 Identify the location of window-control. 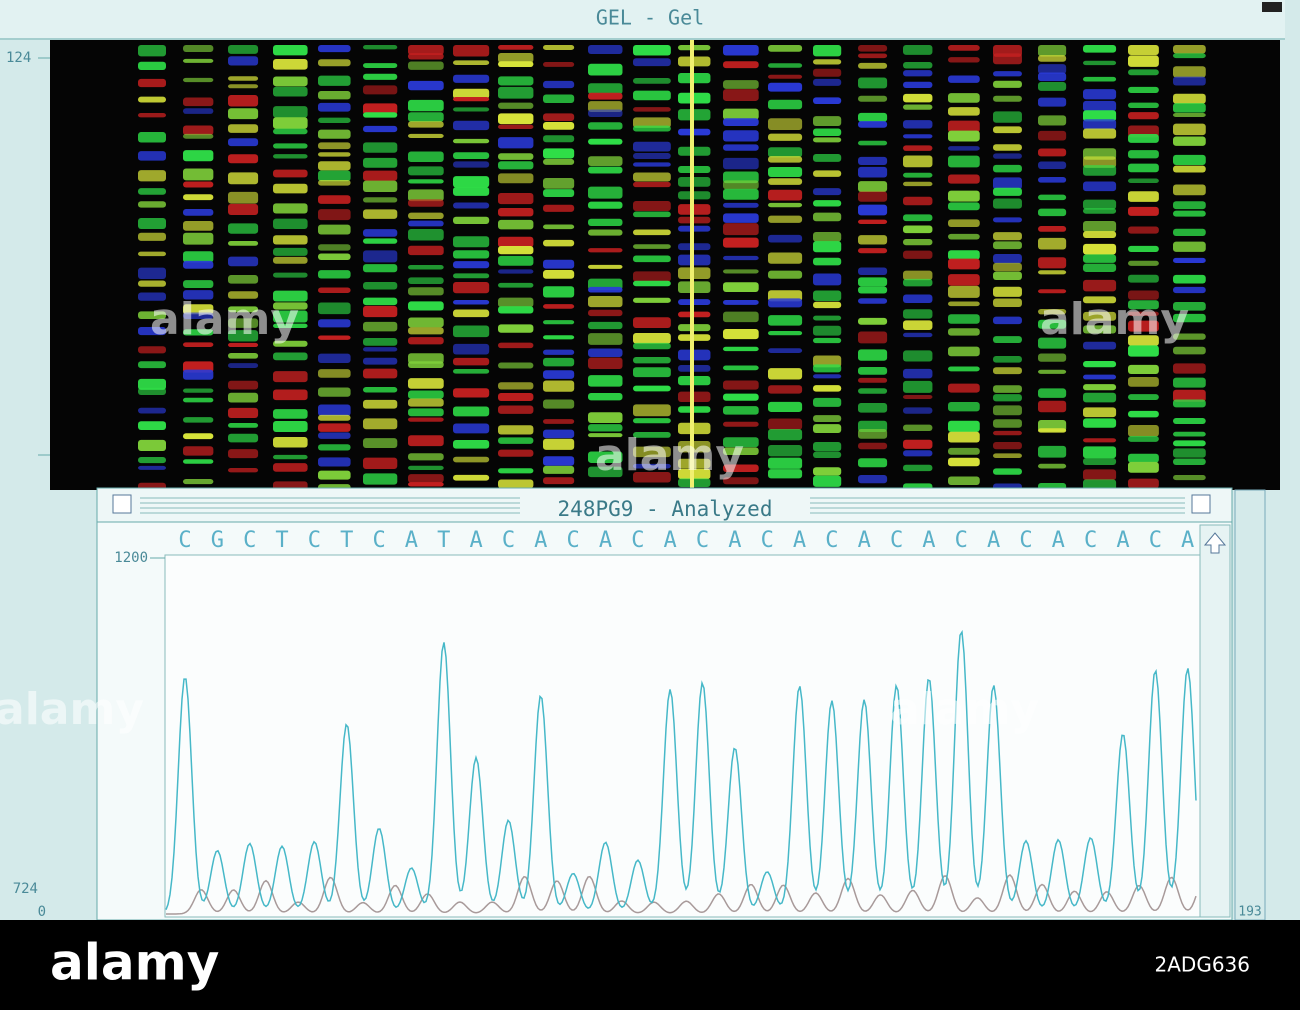
(1272, 7).